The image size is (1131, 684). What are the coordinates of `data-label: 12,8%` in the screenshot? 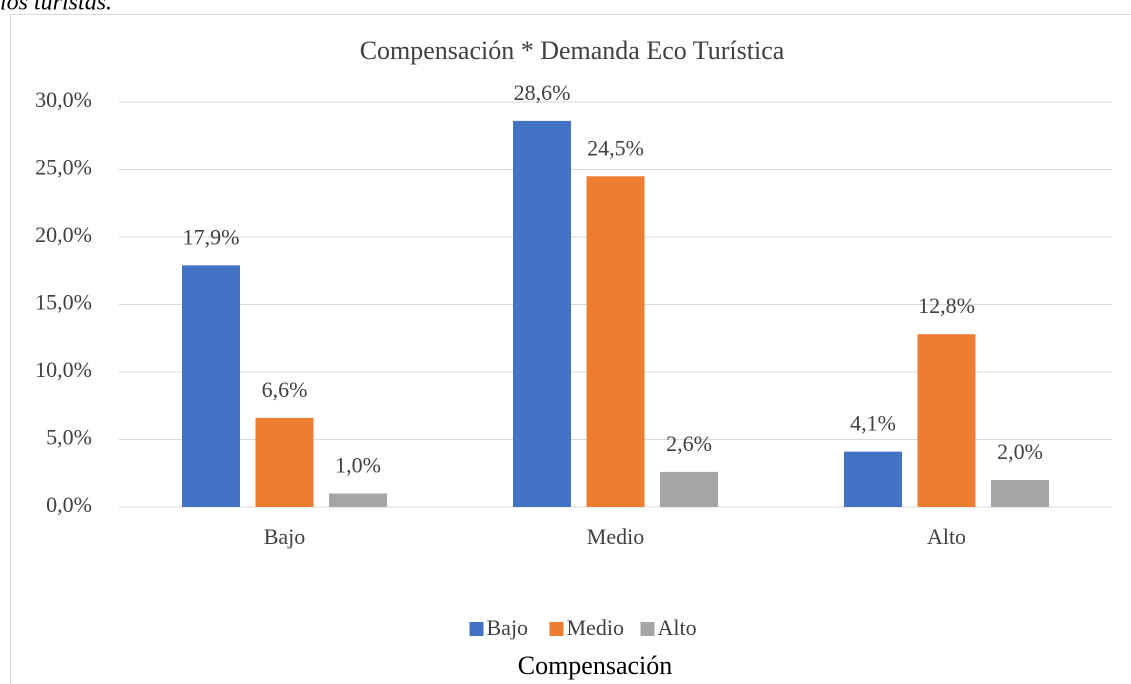 It's located at (946, 305).